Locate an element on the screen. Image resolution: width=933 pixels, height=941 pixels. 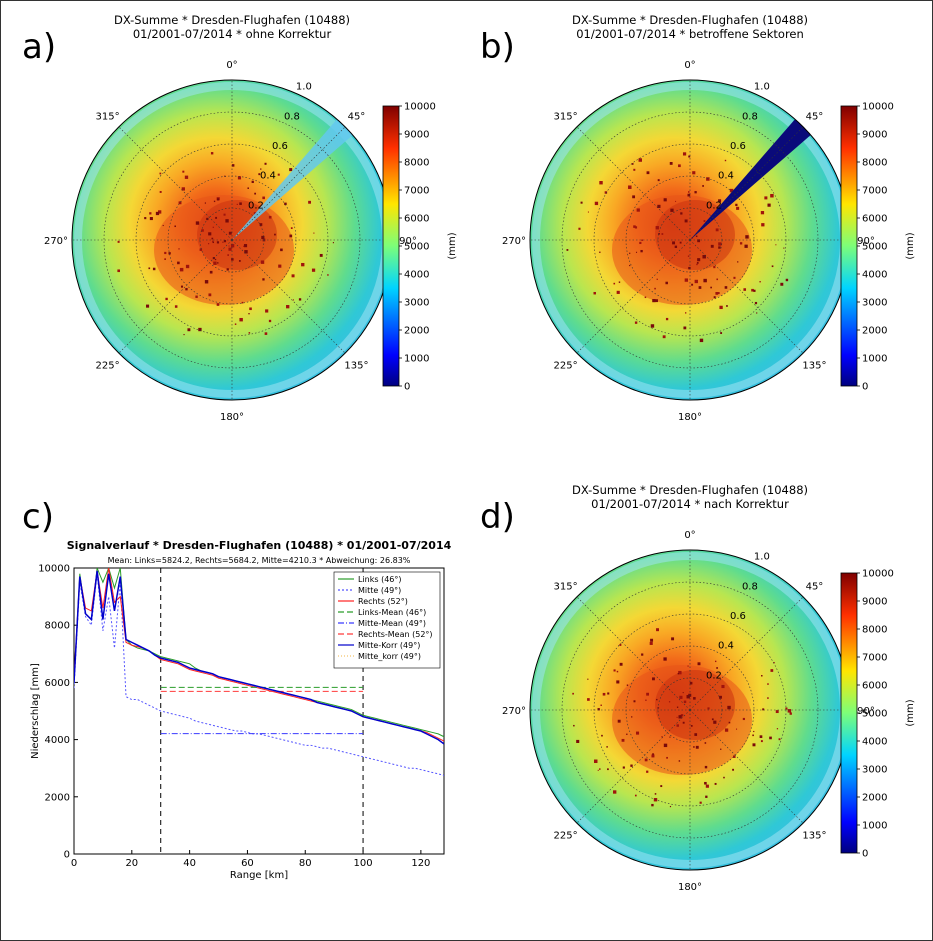
panel-letter: c) is located at coordinates (38, 517).